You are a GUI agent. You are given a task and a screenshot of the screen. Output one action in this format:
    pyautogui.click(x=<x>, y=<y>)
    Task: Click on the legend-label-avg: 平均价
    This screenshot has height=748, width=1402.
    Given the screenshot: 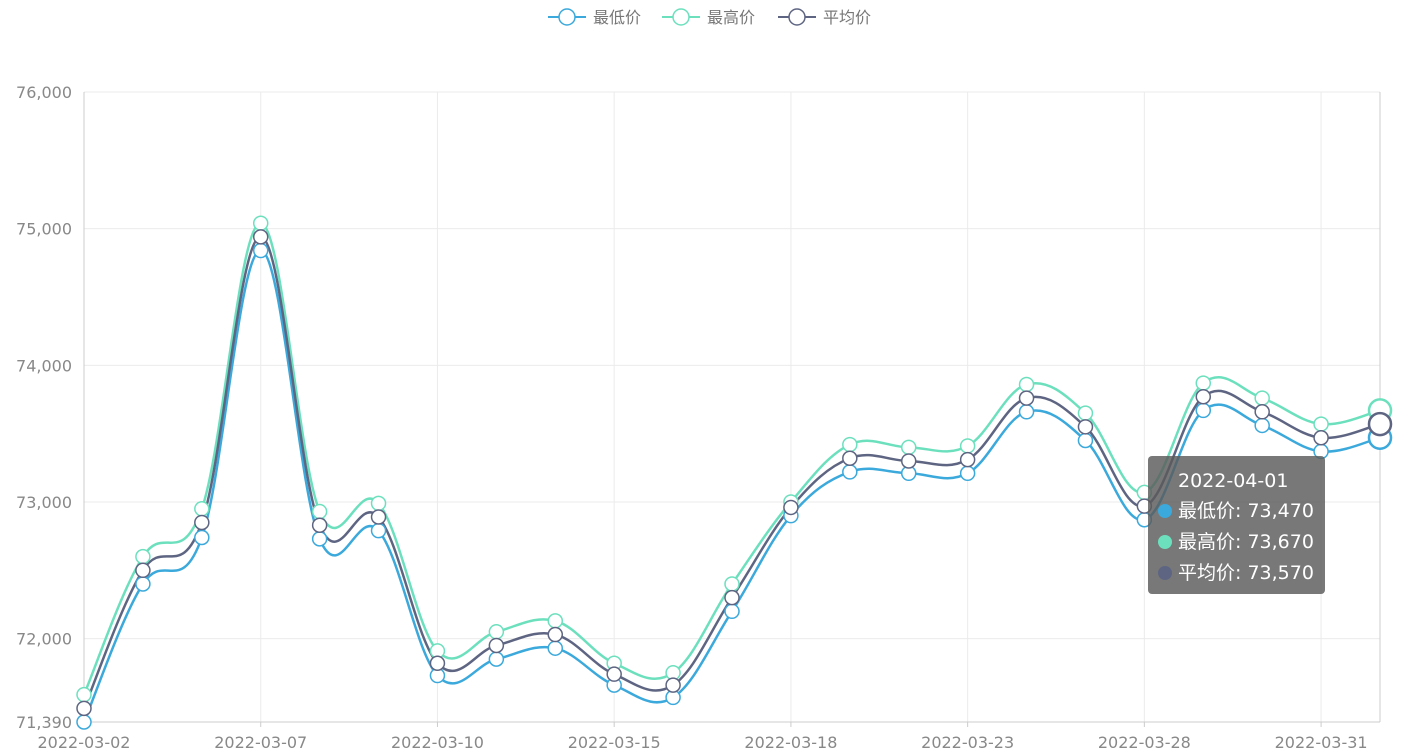 What is the action you would take?
    pyautogui.click(x=847, y=17)
    